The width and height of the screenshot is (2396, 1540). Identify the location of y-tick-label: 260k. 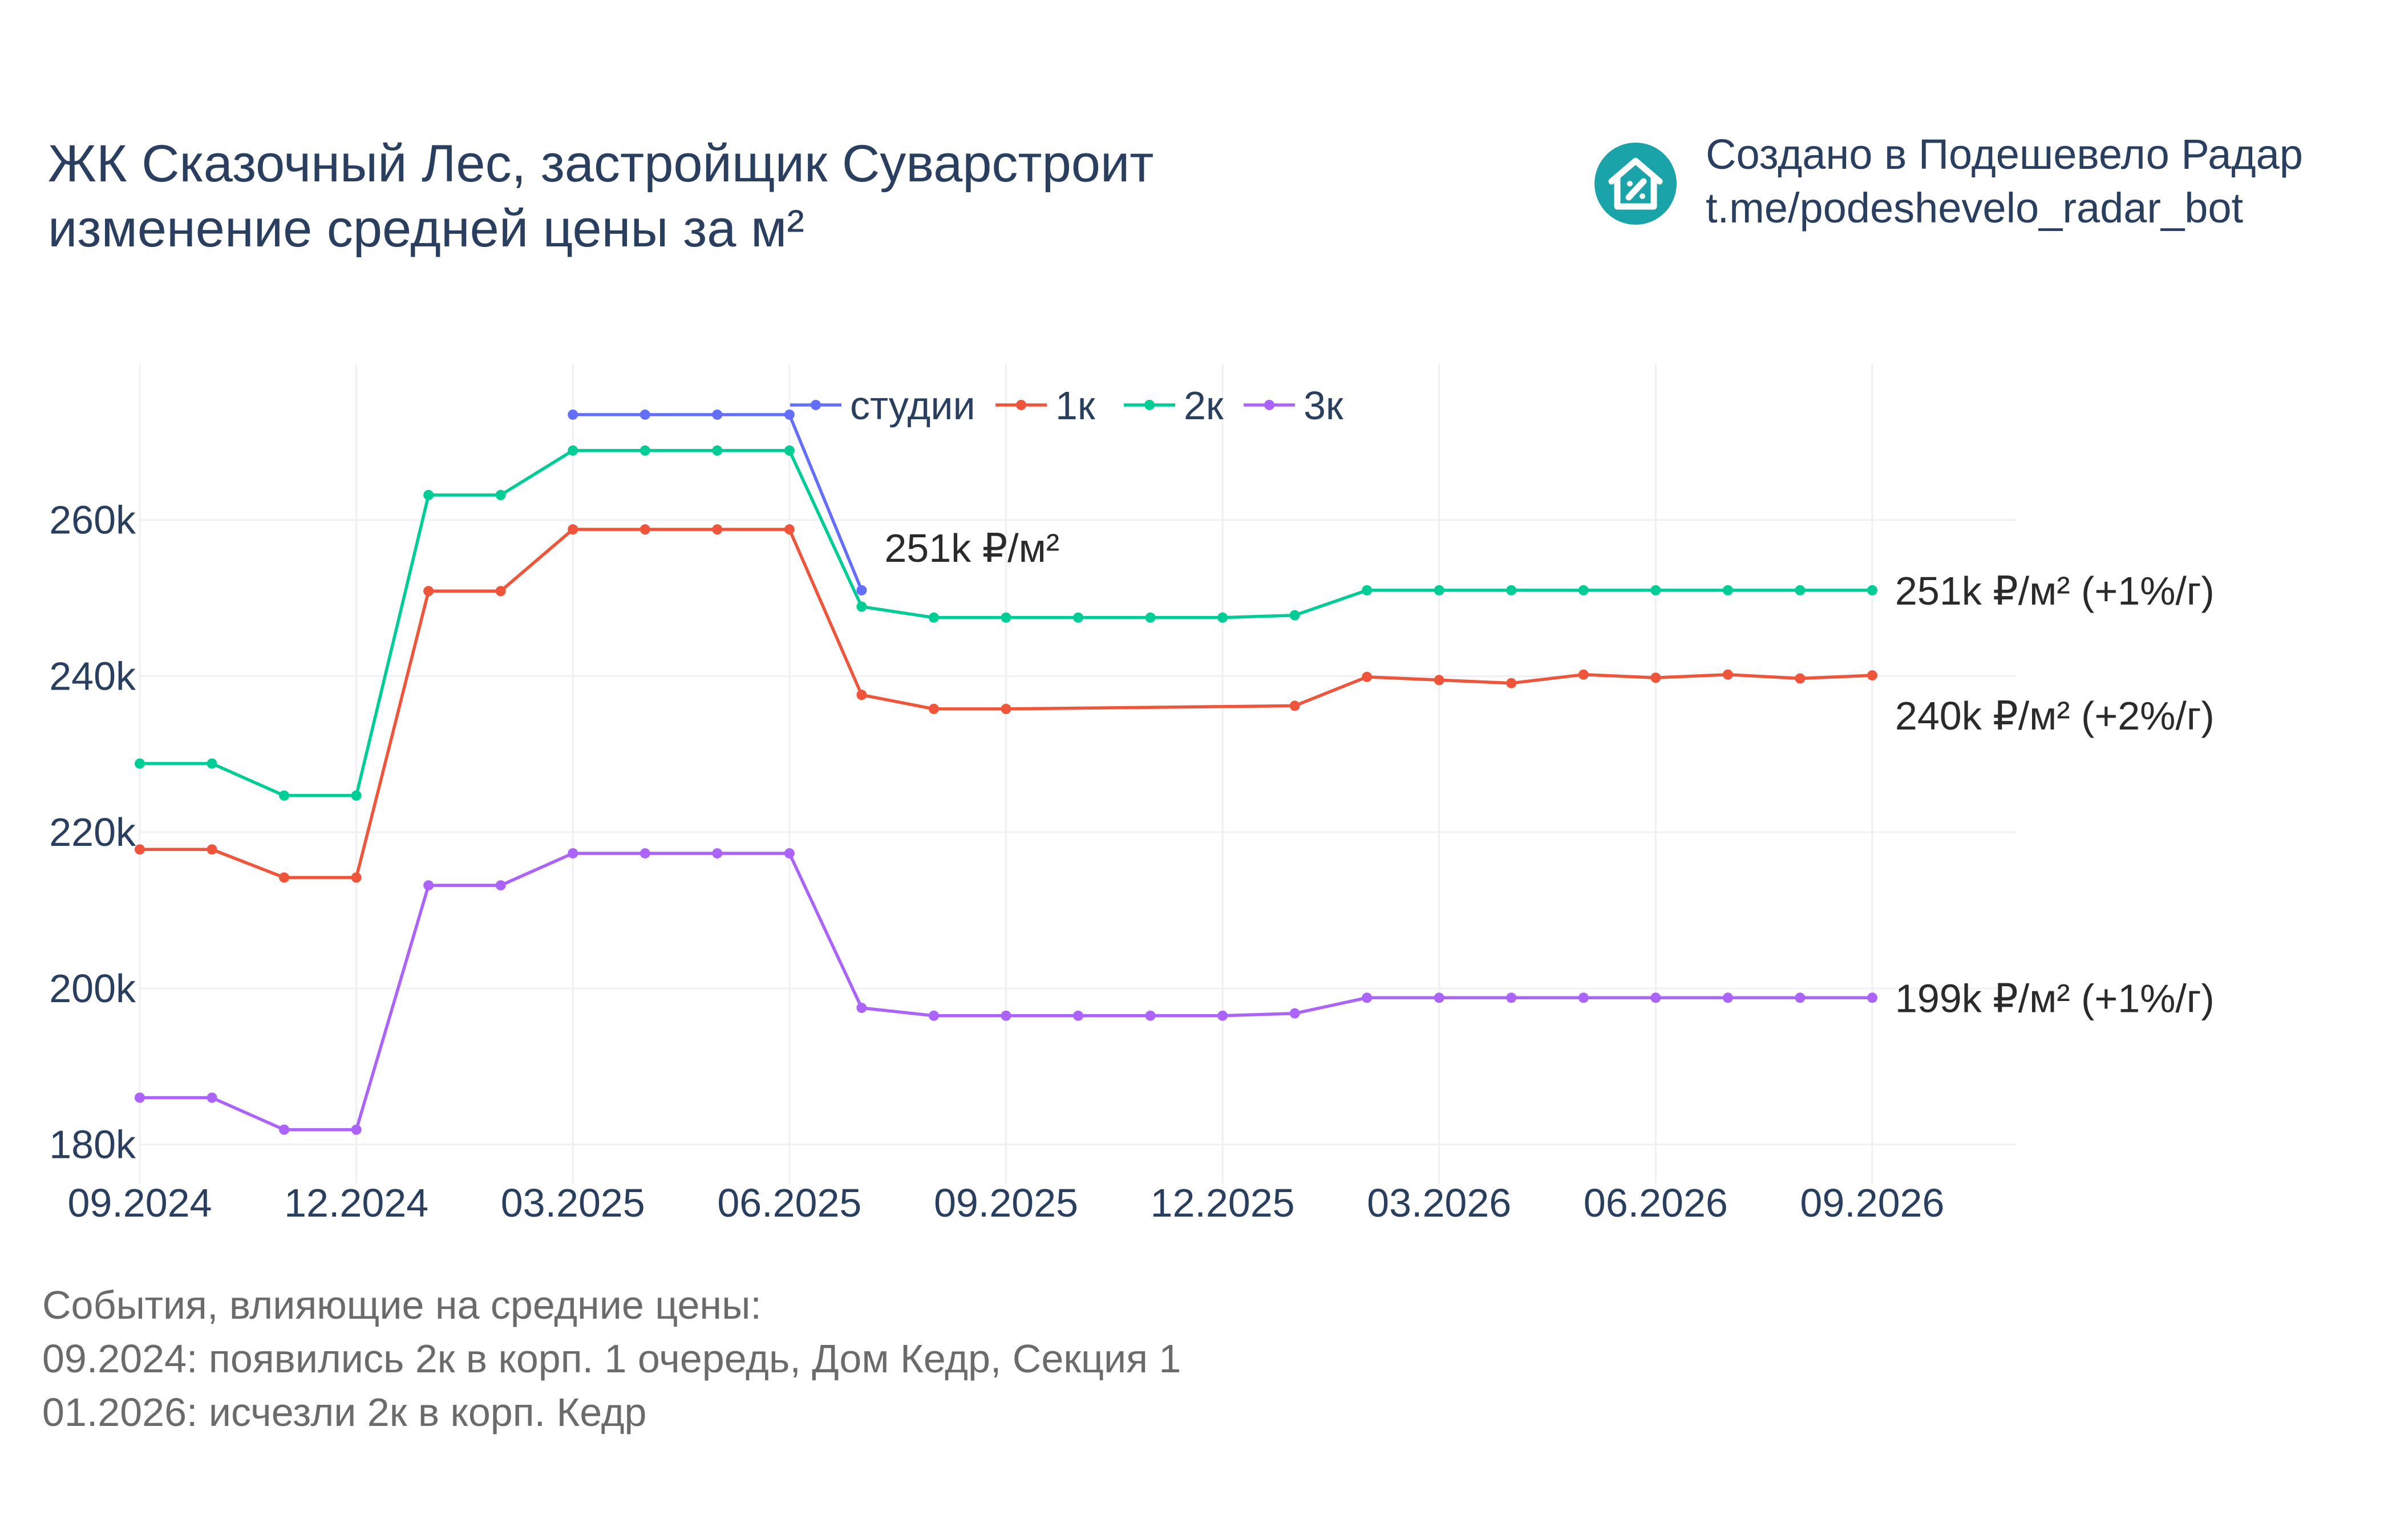
(92, 520).